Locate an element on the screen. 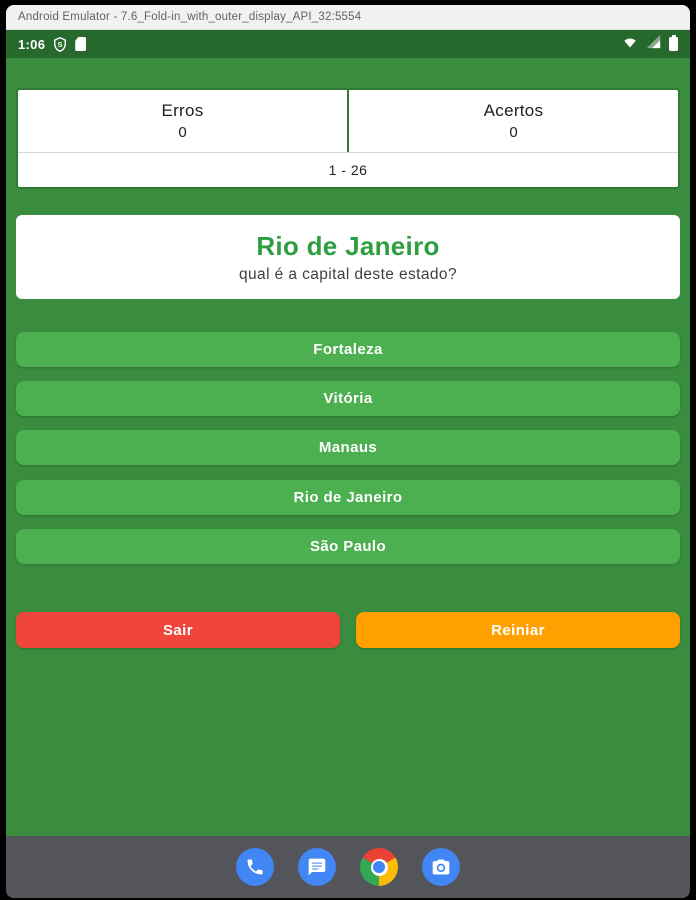 Image resolution: width=696 pixels, height=900 pixels. correct-value: 0 is located at coordinates (513, 132).